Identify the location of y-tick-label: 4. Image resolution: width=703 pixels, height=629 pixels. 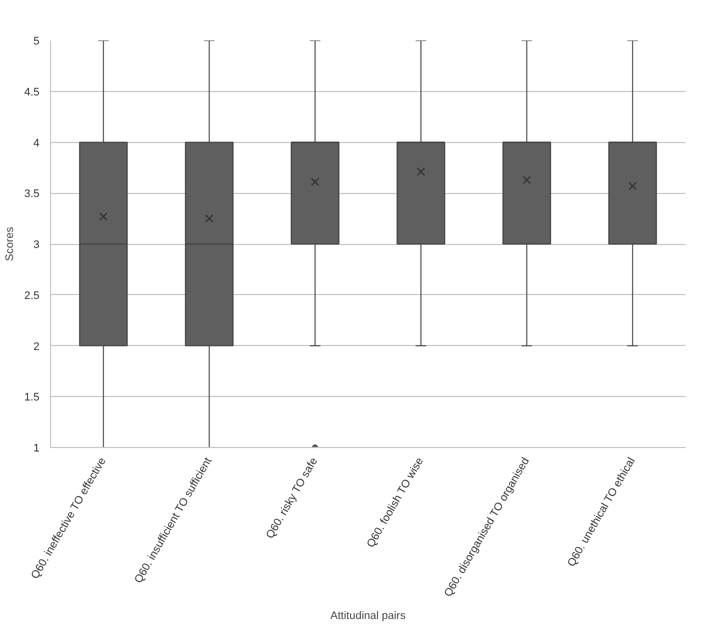
(36, 143).